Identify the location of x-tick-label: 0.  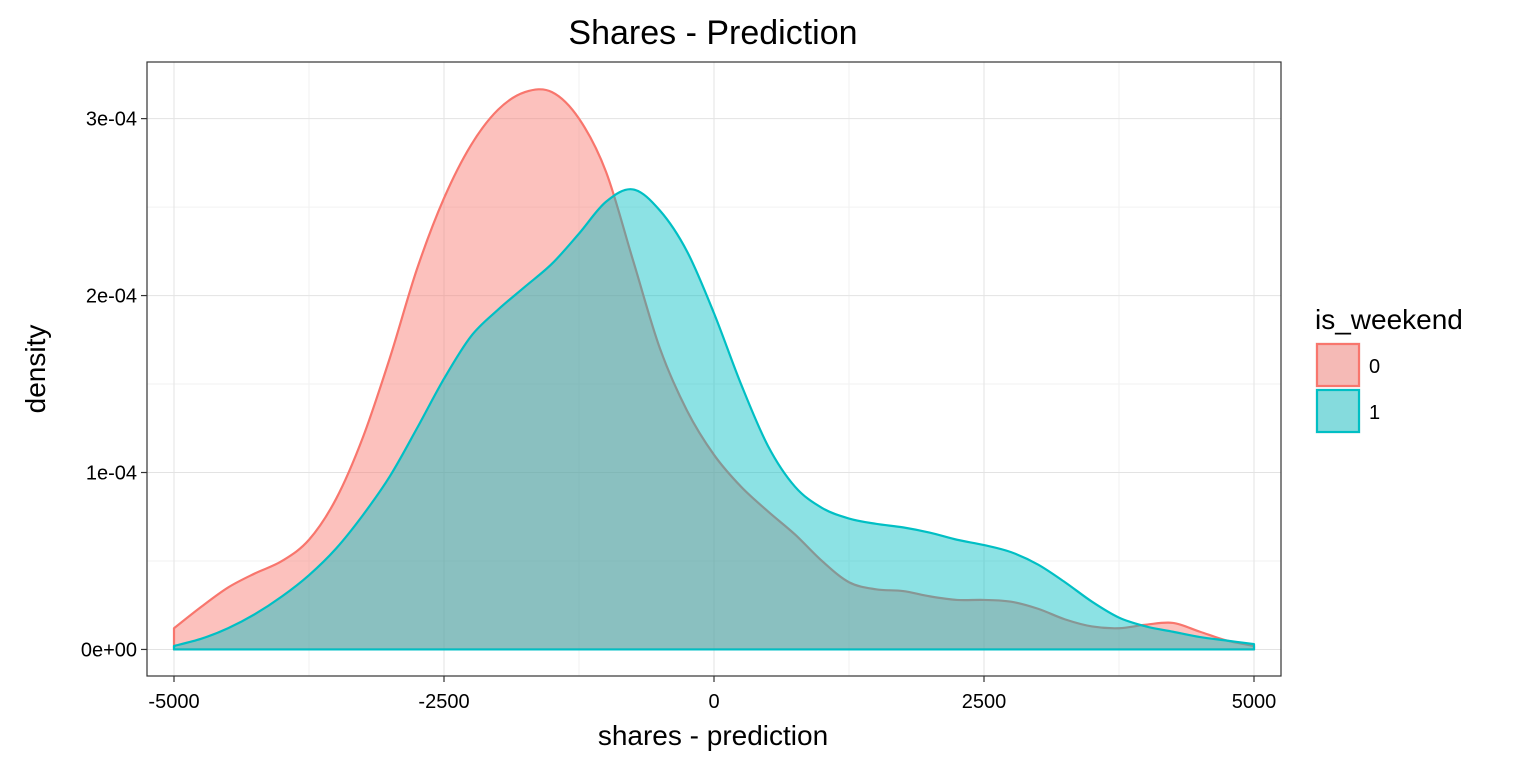
(713, 702).